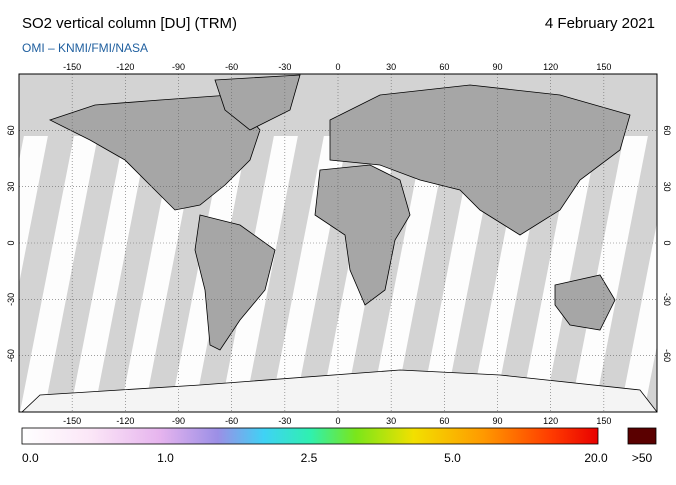  Describe the element at coordinates (178, 67) in the screenshot. I see `lon-tick-label-top: -90` at that location.